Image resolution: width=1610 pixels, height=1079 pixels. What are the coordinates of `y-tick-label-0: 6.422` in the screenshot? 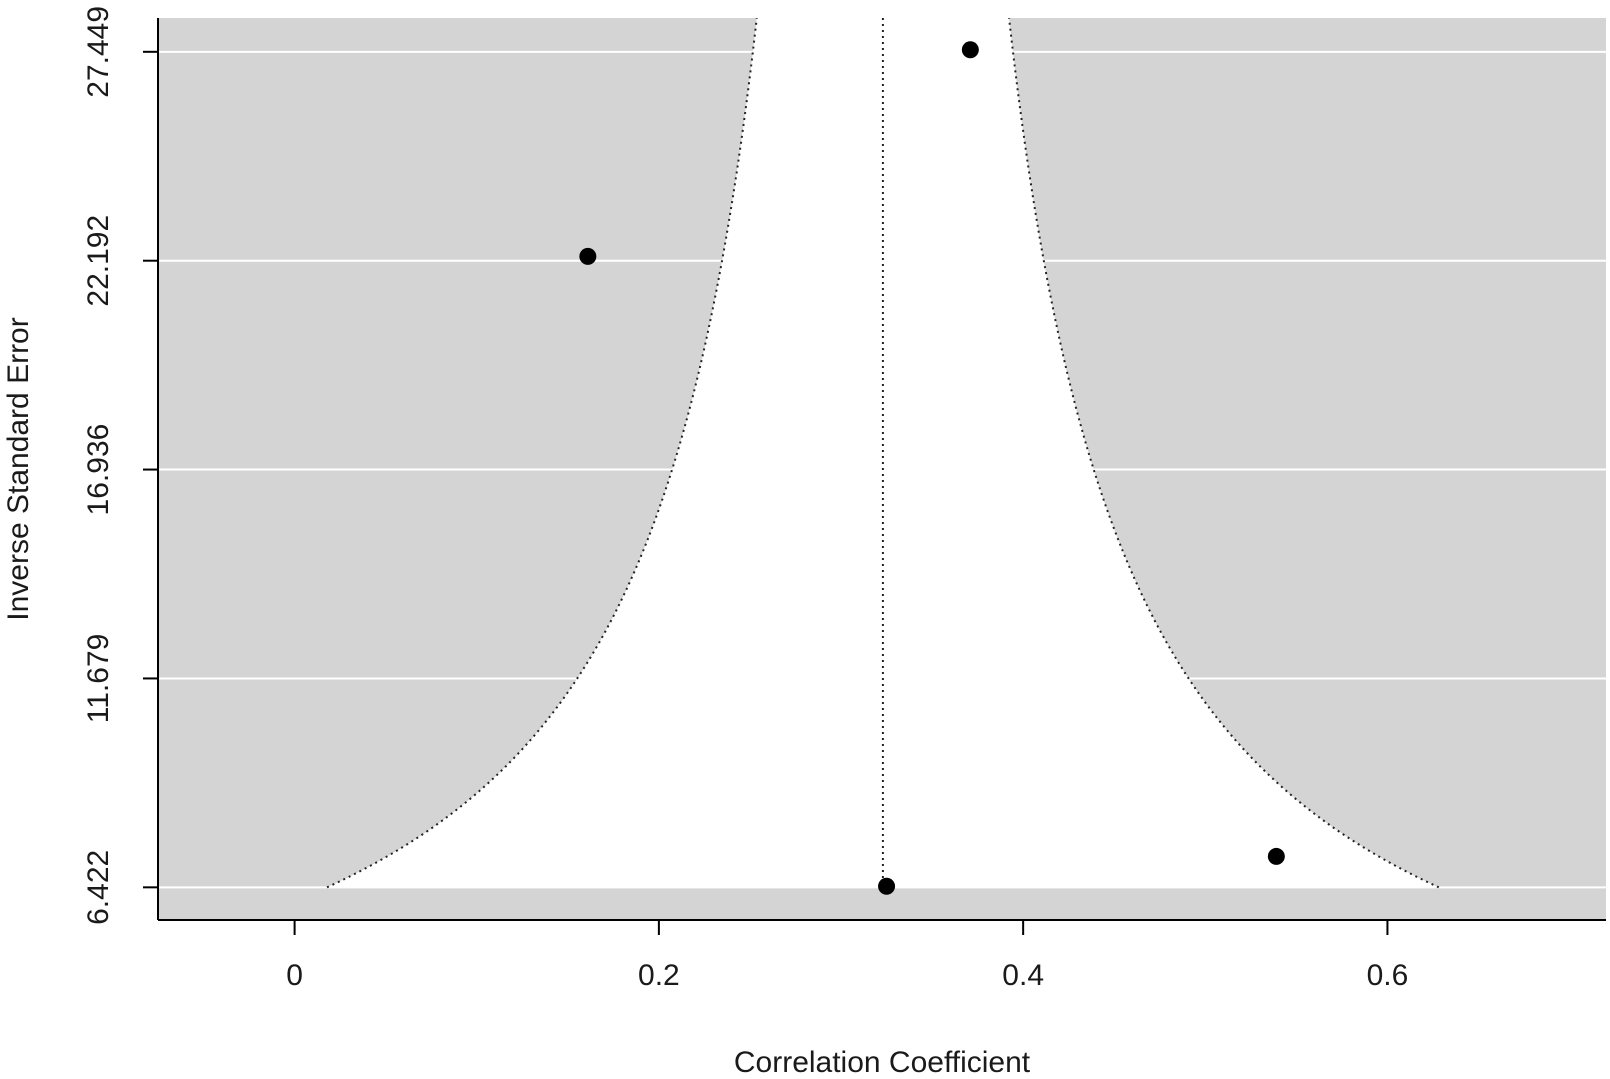 It's located at (98, 887).